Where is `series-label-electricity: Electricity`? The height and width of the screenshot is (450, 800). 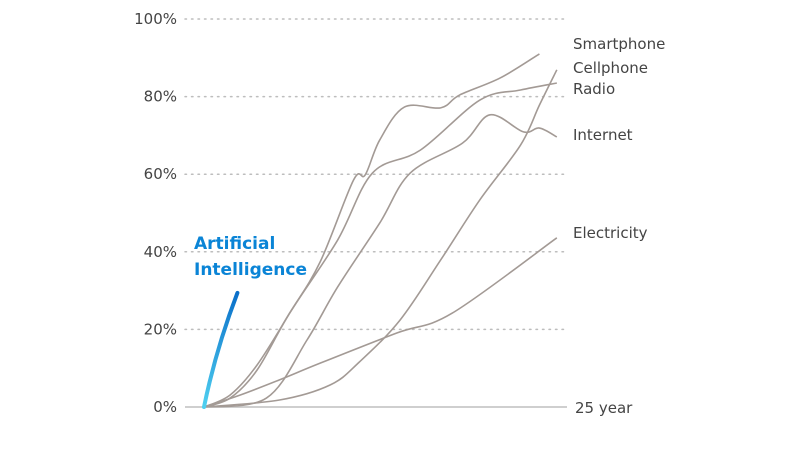 series-label-electricity: Electricity is located at coordinates (610, 233).